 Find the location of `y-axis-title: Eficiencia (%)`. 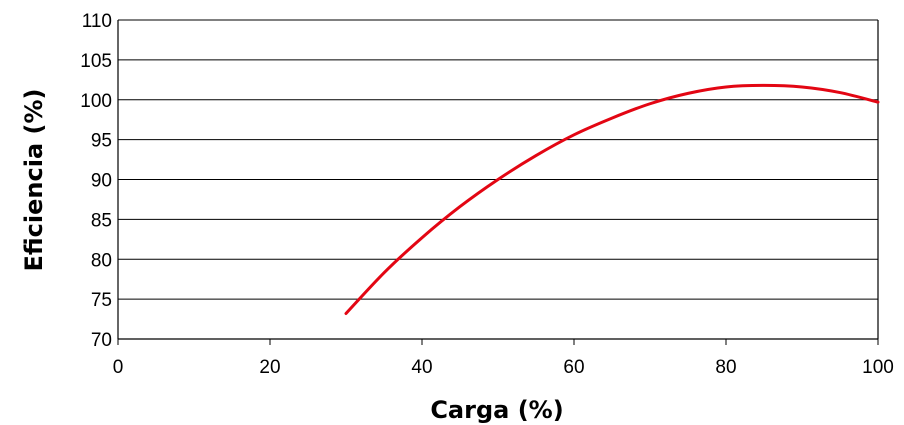

y-axis-title: Eficiencia (%) is located at coordinates (34, 180).